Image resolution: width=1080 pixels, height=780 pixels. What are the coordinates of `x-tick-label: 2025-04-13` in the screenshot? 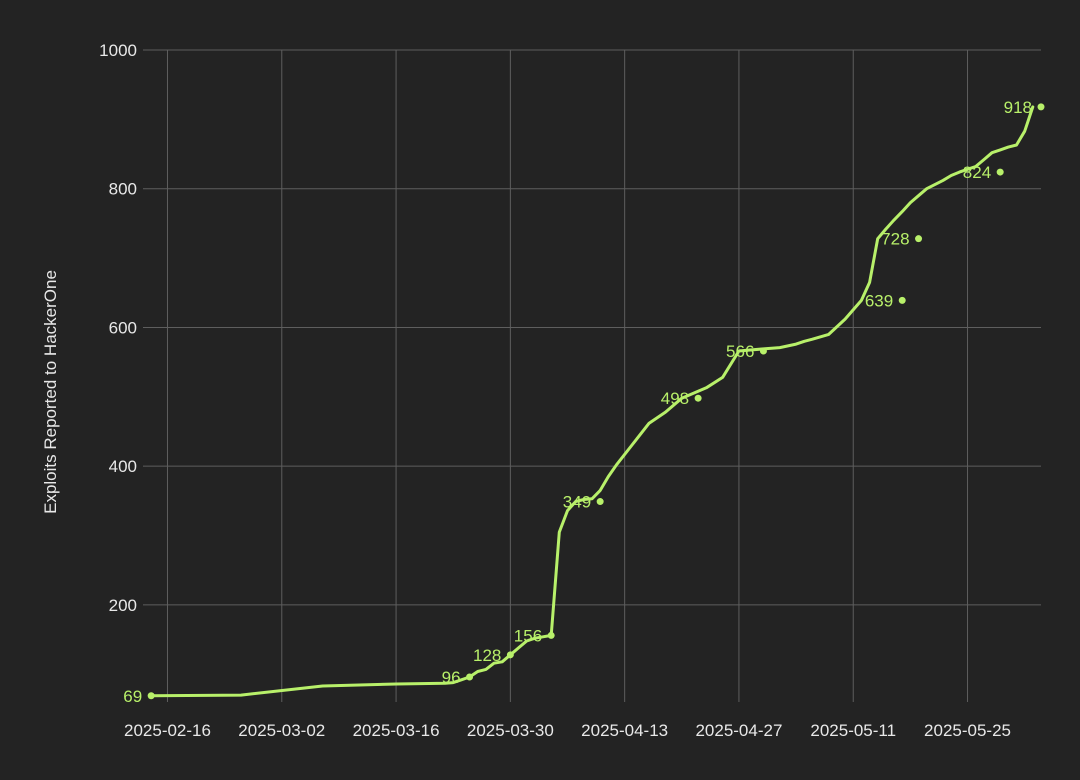 It's located at (624, 730).